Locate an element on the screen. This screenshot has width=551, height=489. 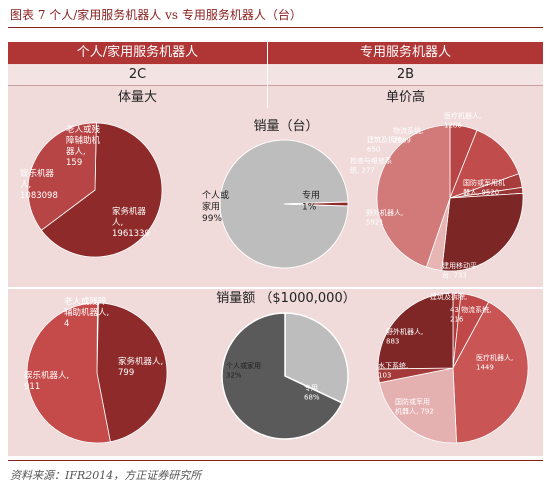
pie-sales-share: 个人或家用 32% 专用 68% 销量额 （$1000,000） is located at coordinates (286, 365).